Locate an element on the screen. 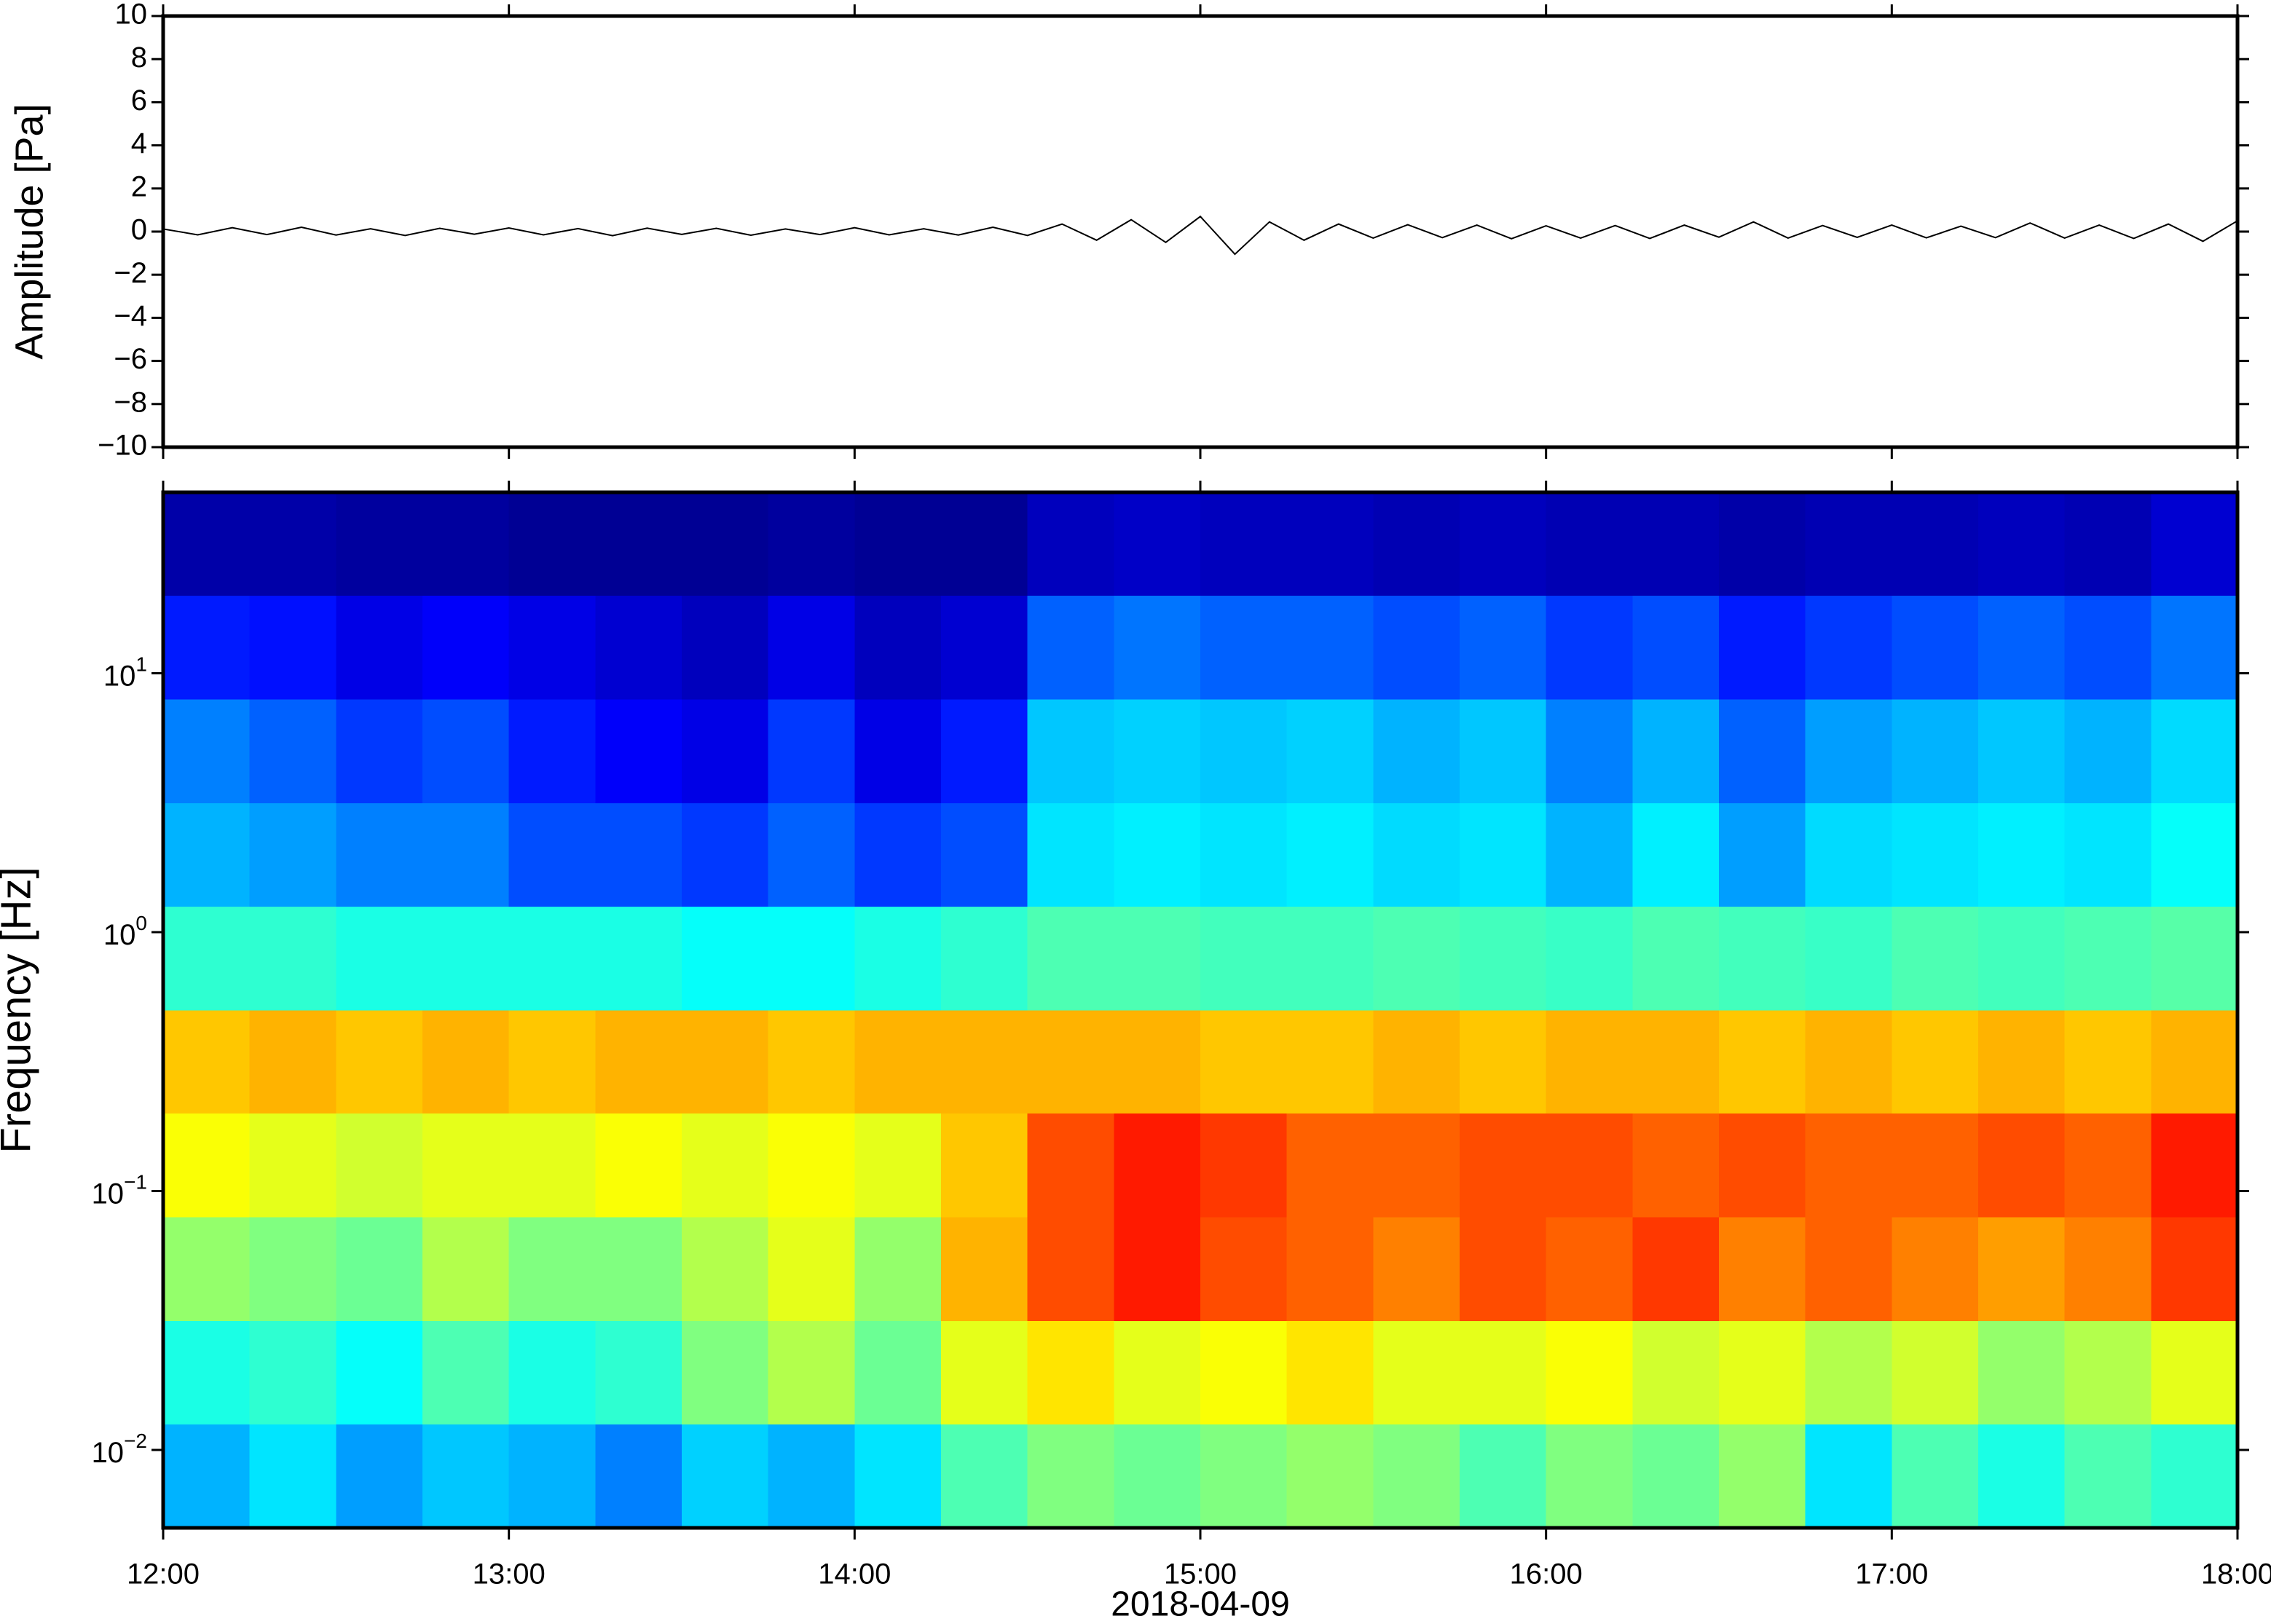 The width and height of the screenshot is (2271, 1624). y-tick-label: 10−1 is located at coordinates (119, 1190).